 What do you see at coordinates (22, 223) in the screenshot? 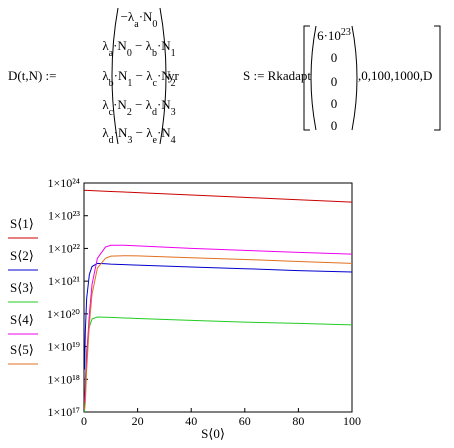
I see `legend-label: S⟨1⟩` at bounding box center [22, 223].